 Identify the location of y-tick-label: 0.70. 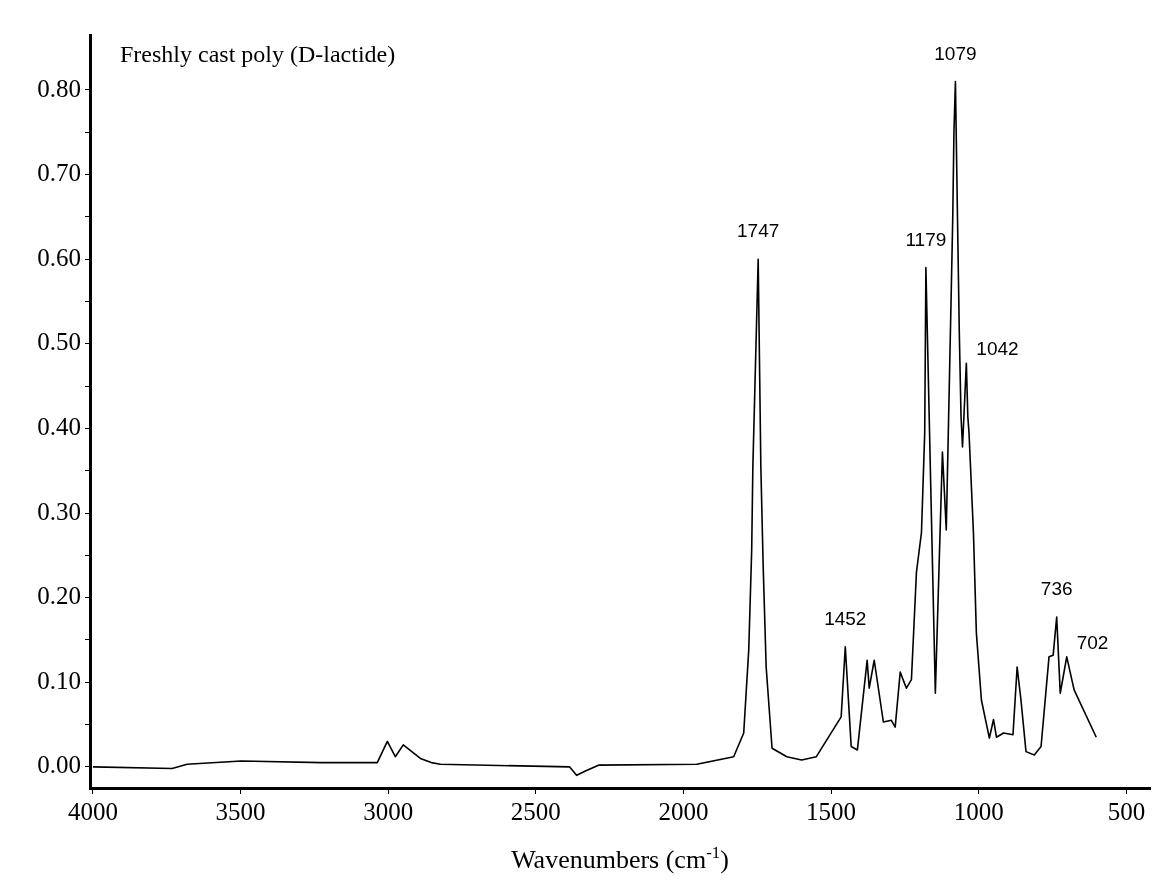
(59, 173).